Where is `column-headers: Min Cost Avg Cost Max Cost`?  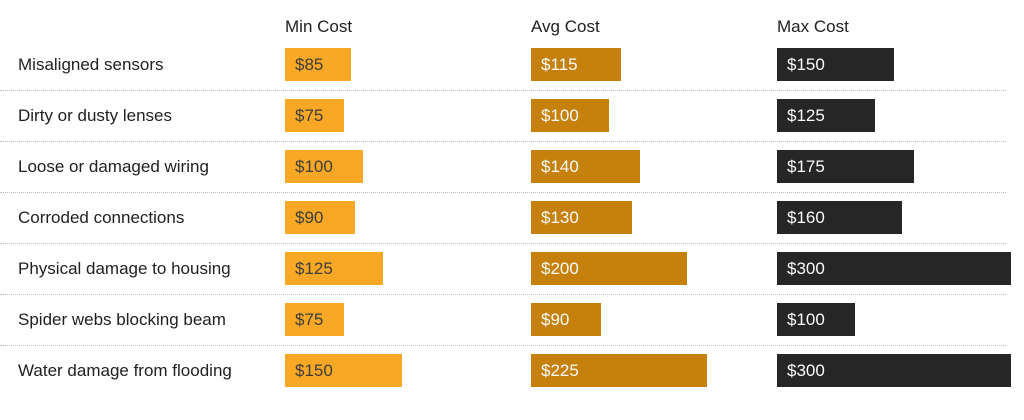 column-headers: Min Cost Avg Cost Max Cost is located at coordinates (512, 19).